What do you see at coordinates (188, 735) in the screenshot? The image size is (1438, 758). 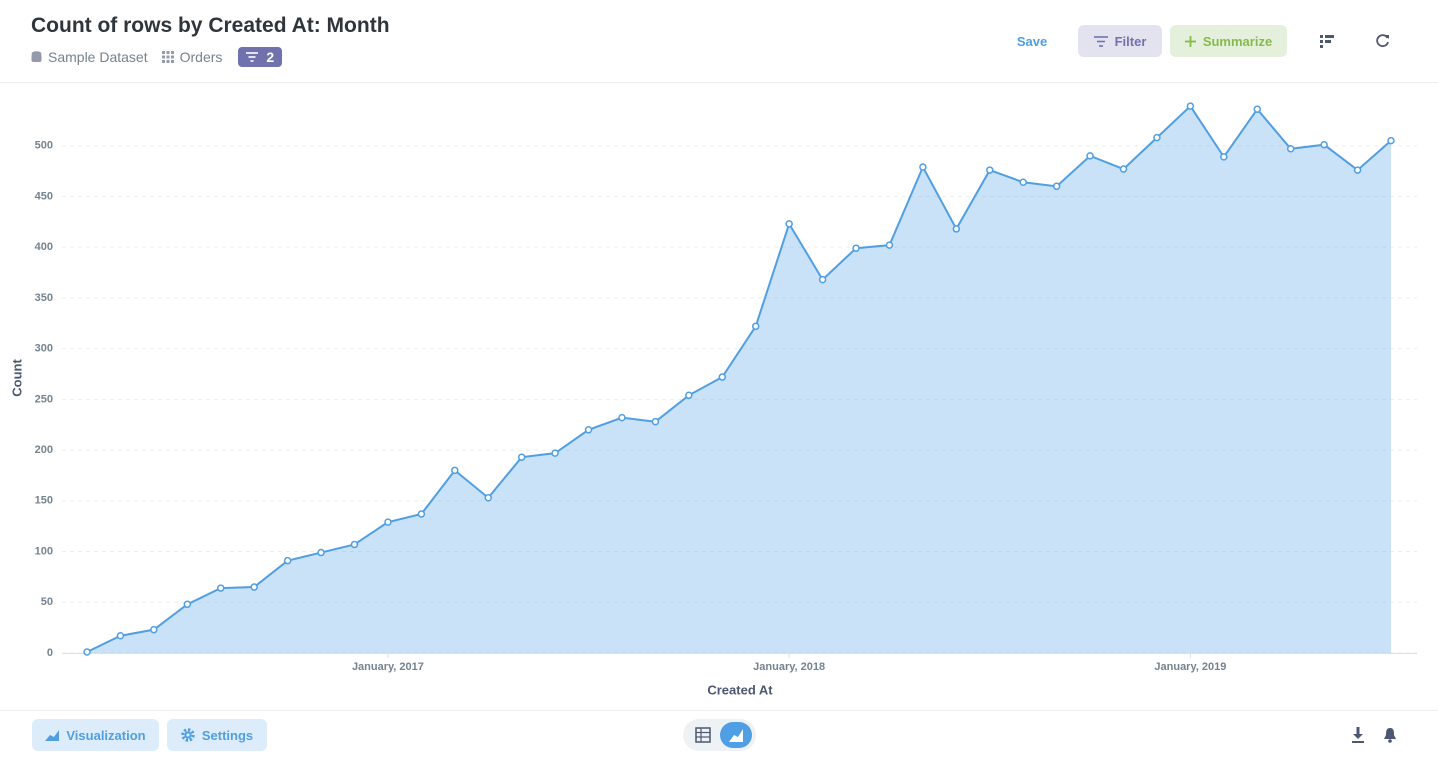 I see `gear-icon` at bounding box center [188, 735].